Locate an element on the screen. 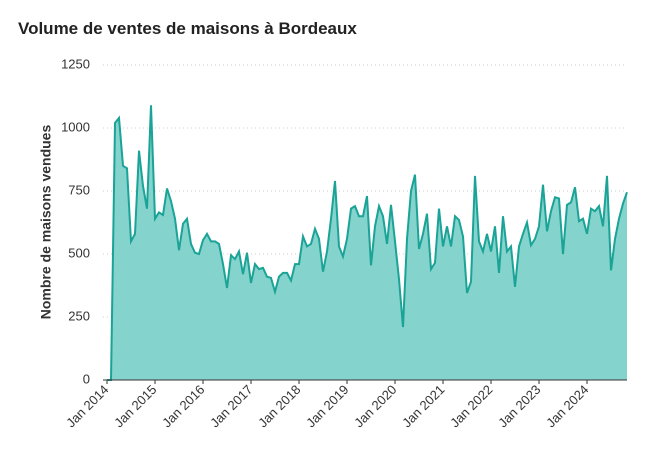 This screenshot has width=653, height=466. x-tick-label: Jan 2016 is located at coordinates (183, 406).